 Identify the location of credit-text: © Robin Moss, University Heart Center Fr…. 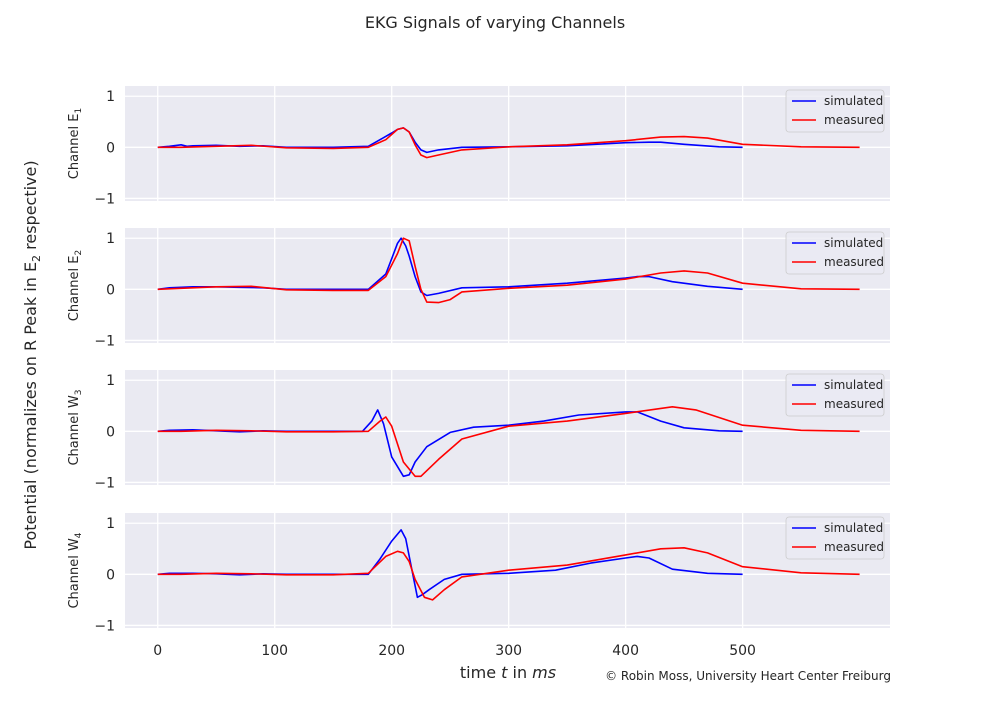
(748, 676).